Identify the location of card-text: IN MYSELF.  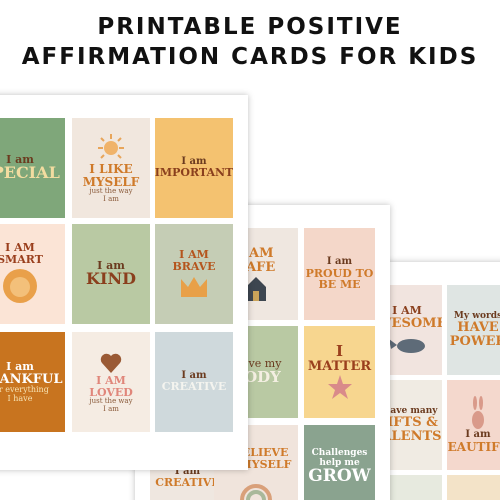
(256, 464).